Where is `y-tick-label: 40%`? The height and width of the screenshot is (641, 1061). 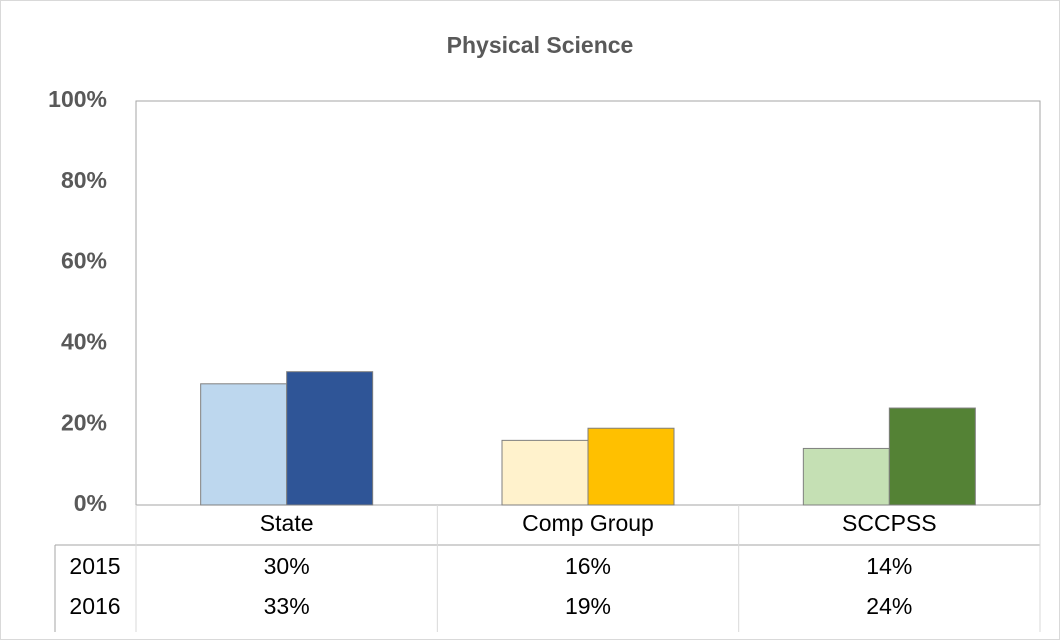
y-tick-label: 40% is located at coordinates (84, 341).